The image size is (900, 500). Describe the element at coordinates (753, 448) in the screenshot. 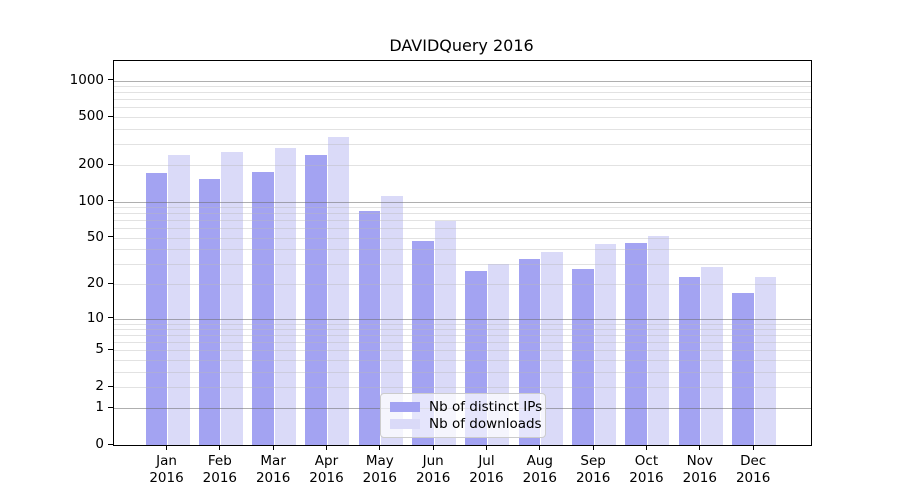

I see `x-tick-mark-dec` at that location.